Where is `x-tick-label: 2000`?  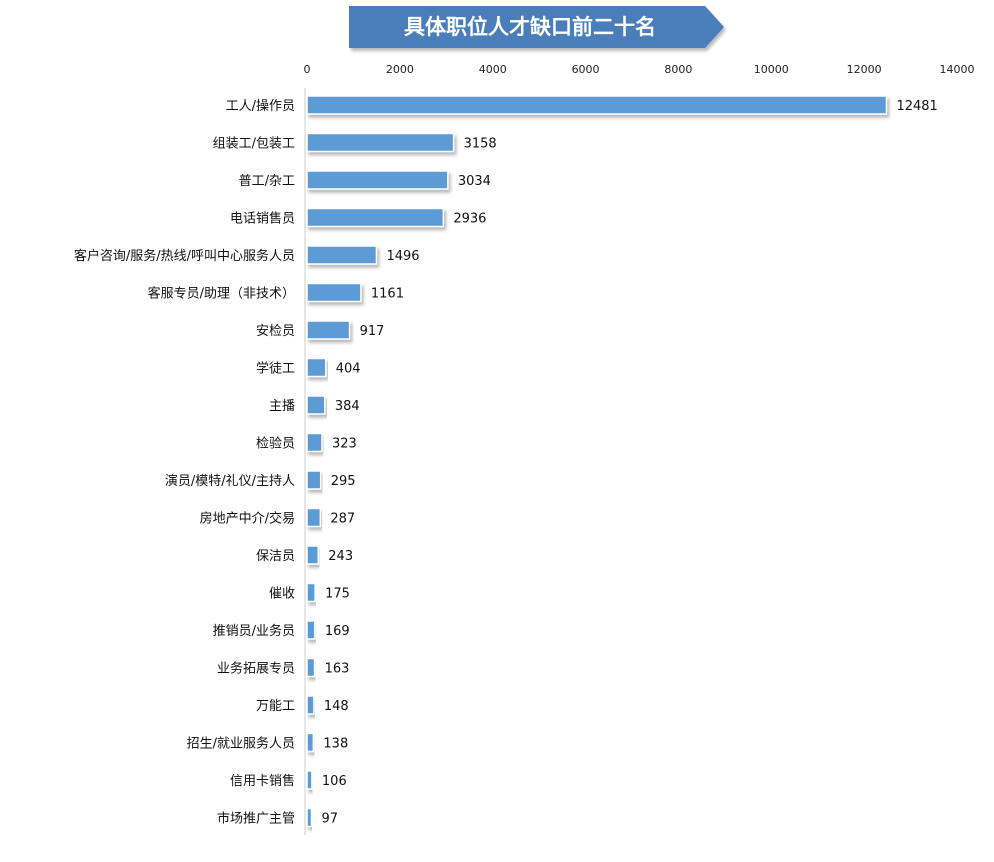
x-tick-label: 2000 is located at coordinates (400, 69).